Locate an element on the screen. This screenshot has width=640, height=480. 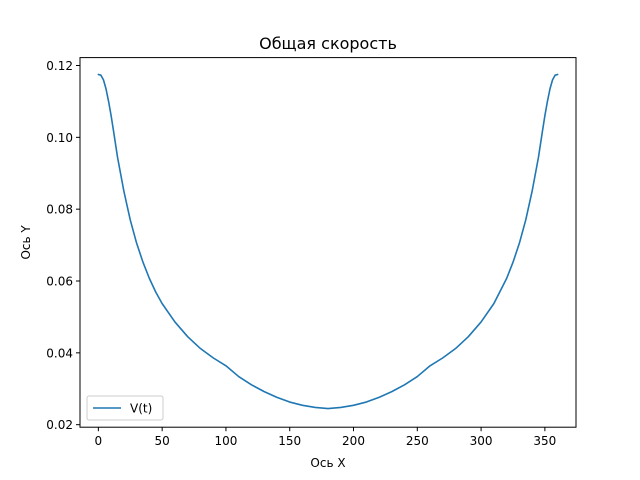
y-tick-label: 0.12 is located at coordinates (59, 66).